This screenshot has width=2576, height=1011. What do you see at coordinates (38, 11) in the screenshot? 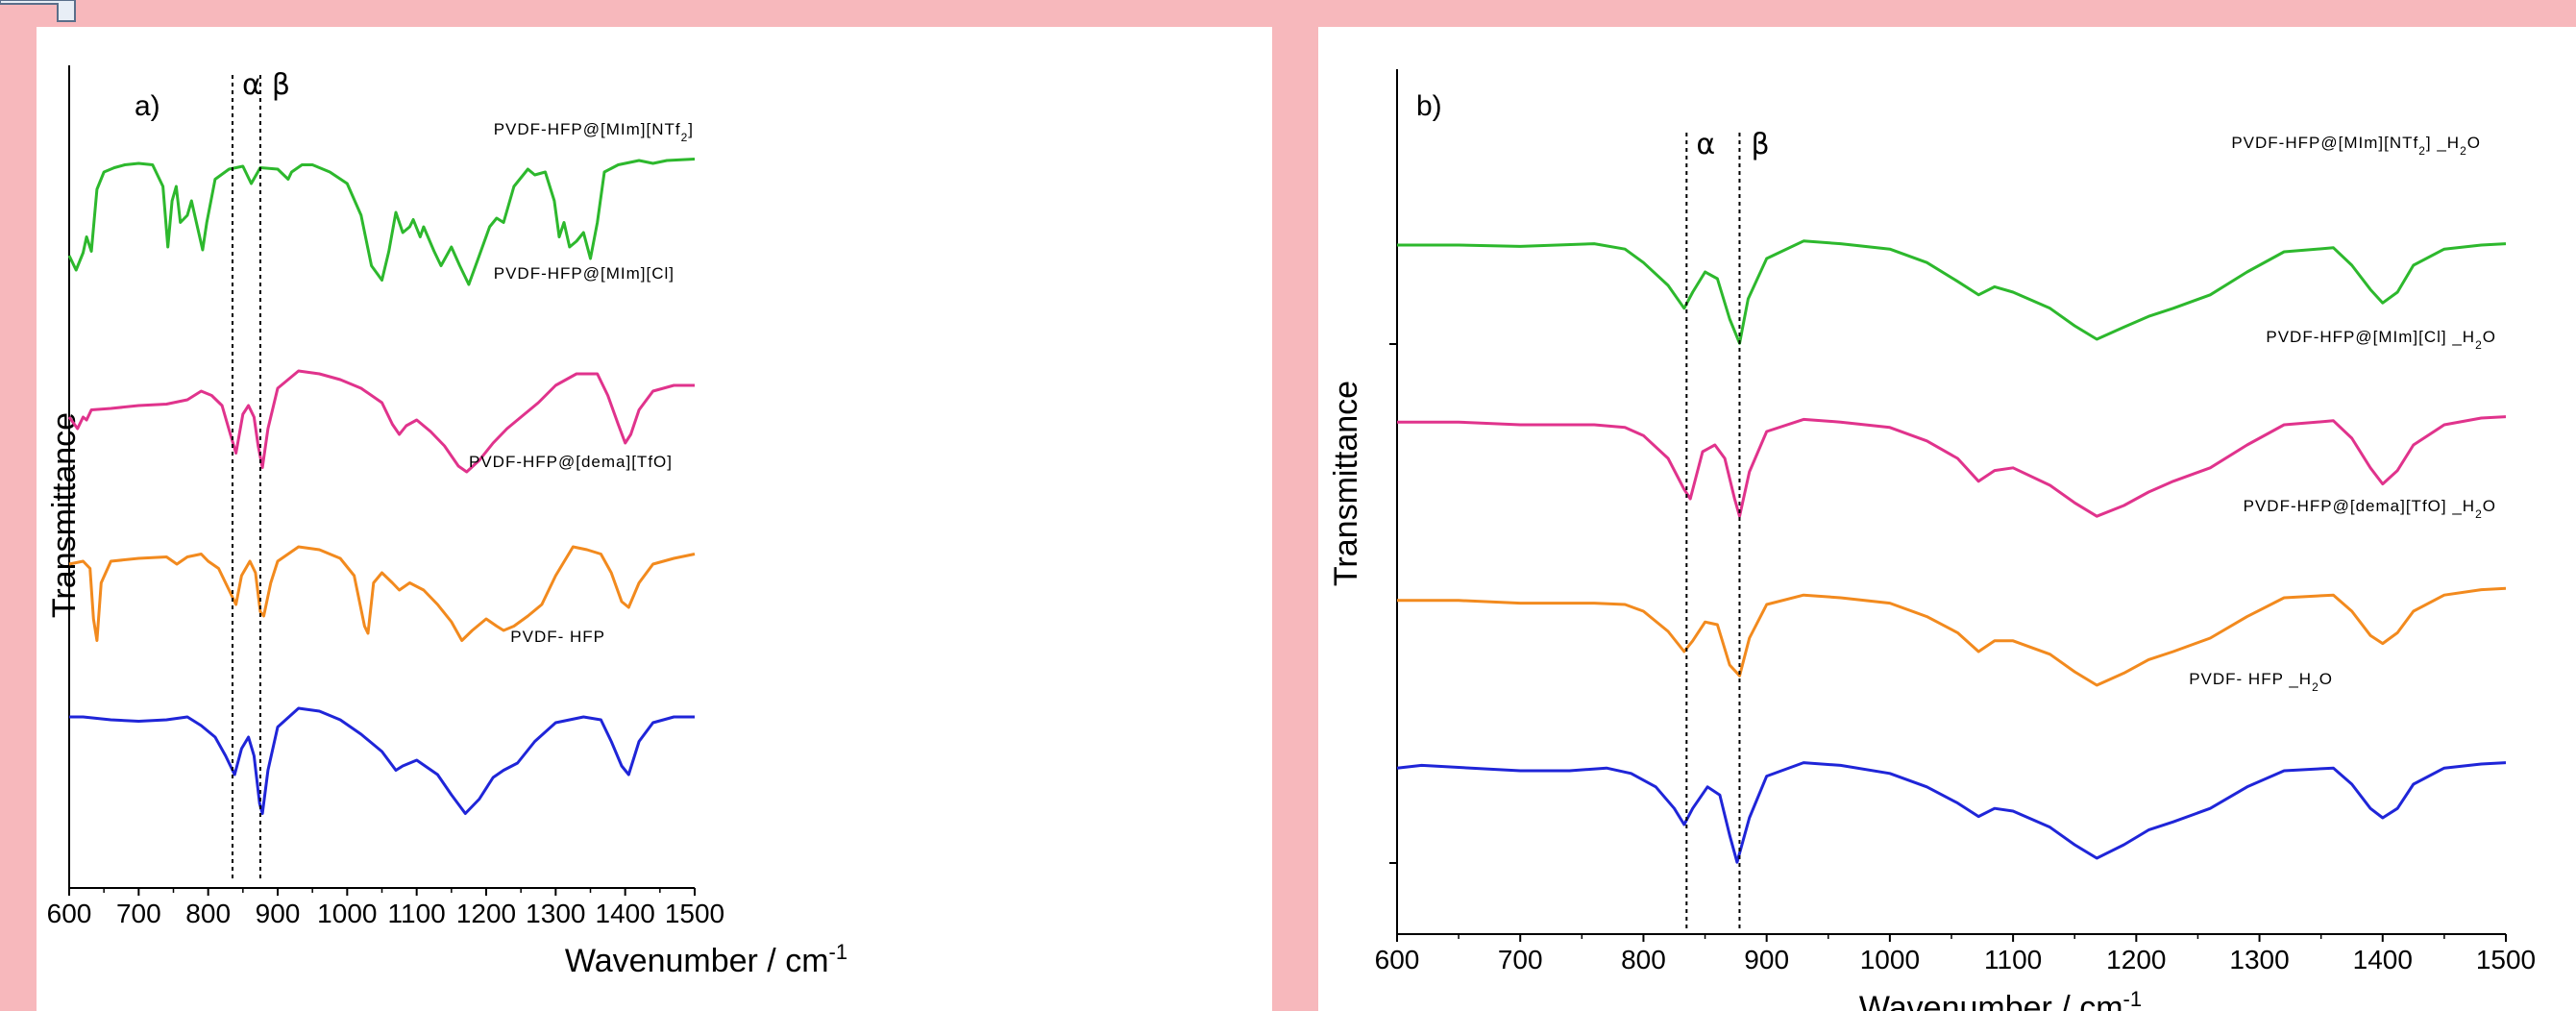
I see `corner-decoration` at bounding box center [38, 11].